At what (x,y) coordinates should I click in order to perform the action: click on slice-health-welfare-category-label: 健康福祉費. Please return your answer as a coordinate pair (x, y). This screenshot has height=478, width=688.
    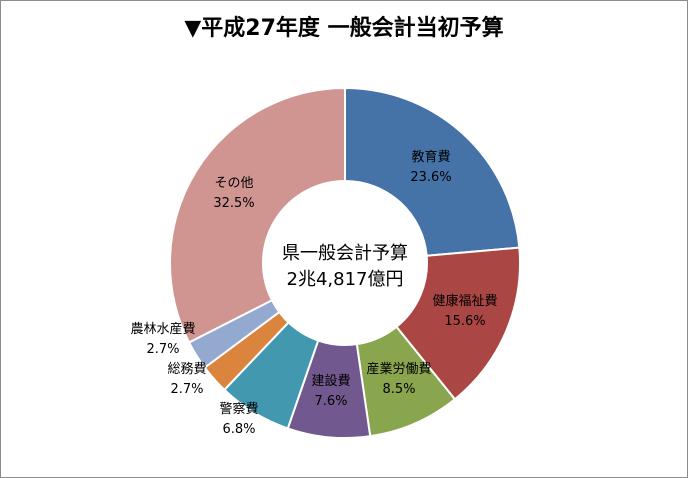
    Looking at the image, I should click on (464, 301).